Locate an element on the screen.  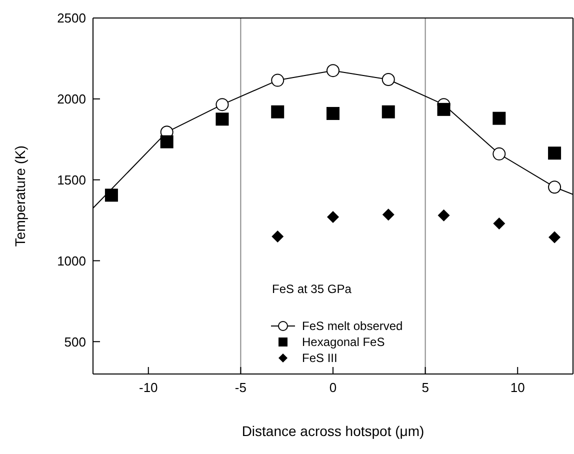
legend-label: Hexagonal FeS is located at coordinates (343, 342).